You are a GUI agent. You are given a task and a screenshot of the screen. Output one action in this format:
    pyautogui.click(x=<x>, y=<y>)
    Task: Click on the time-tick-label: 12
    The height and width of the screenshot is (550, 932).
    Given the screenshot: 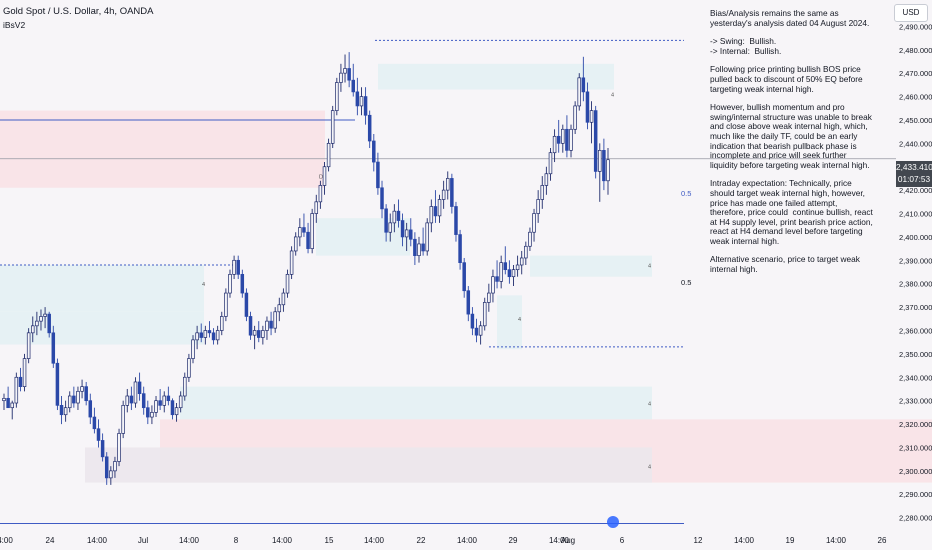 What is the action you would take?
    pyautogui.click(x=698, y=540)
    